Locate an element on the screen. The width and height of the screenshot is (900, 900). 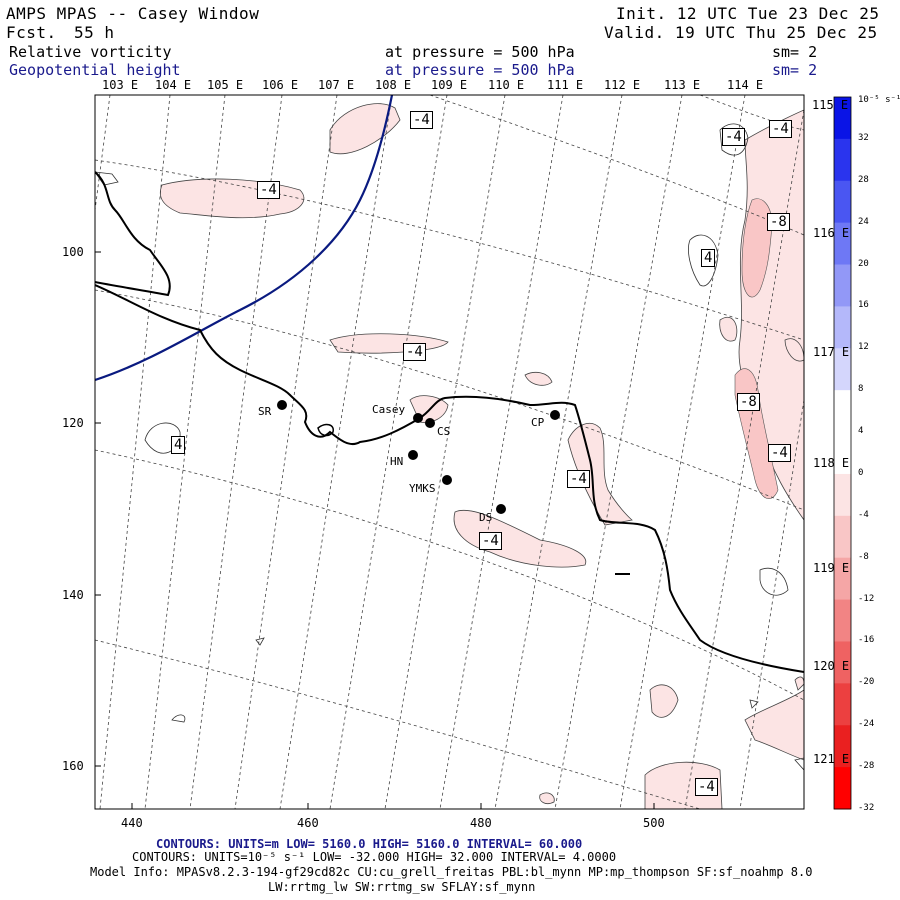
station-label-sr: SR is located at coordinates (265, 411).